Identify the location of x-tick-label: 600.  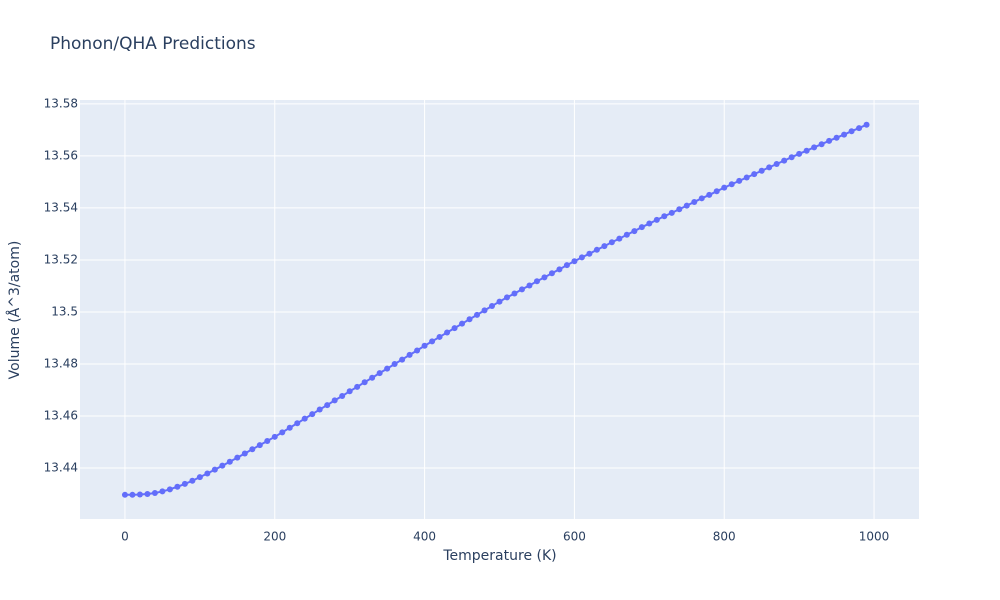
(574, 537).